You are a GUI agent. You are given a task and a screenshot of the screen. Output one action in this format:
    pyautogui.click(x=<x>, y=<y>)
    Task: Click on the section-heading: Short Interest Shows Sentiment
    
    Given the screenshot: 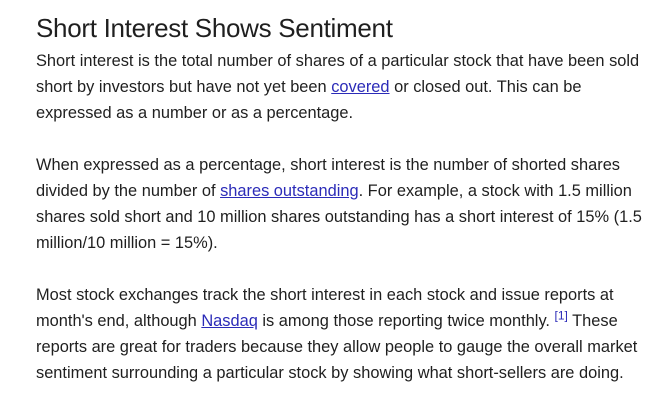 What is the action you would take?
    pyautogui.click(x=214, y=28)
    